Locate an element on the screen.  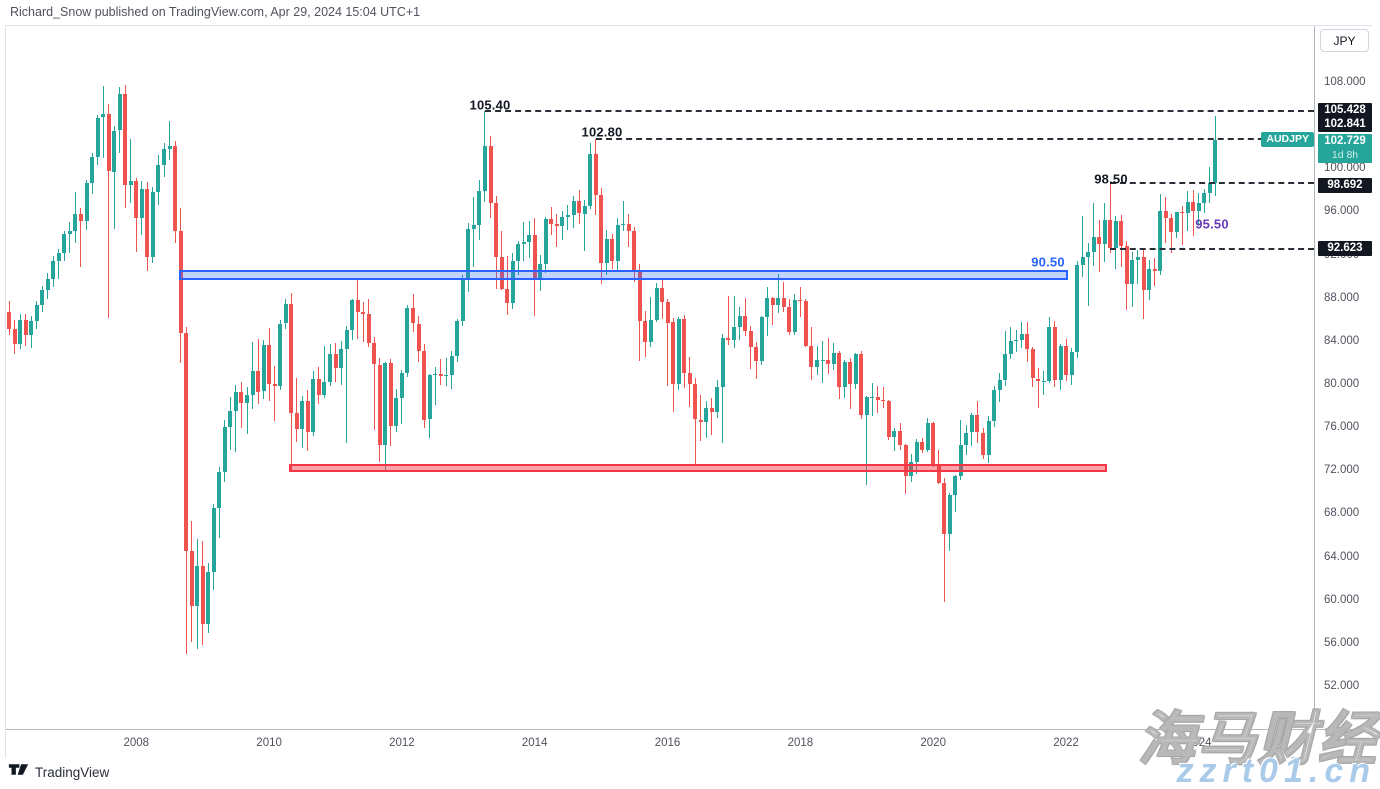
red-support-zone is located at coordinates (698, 468).